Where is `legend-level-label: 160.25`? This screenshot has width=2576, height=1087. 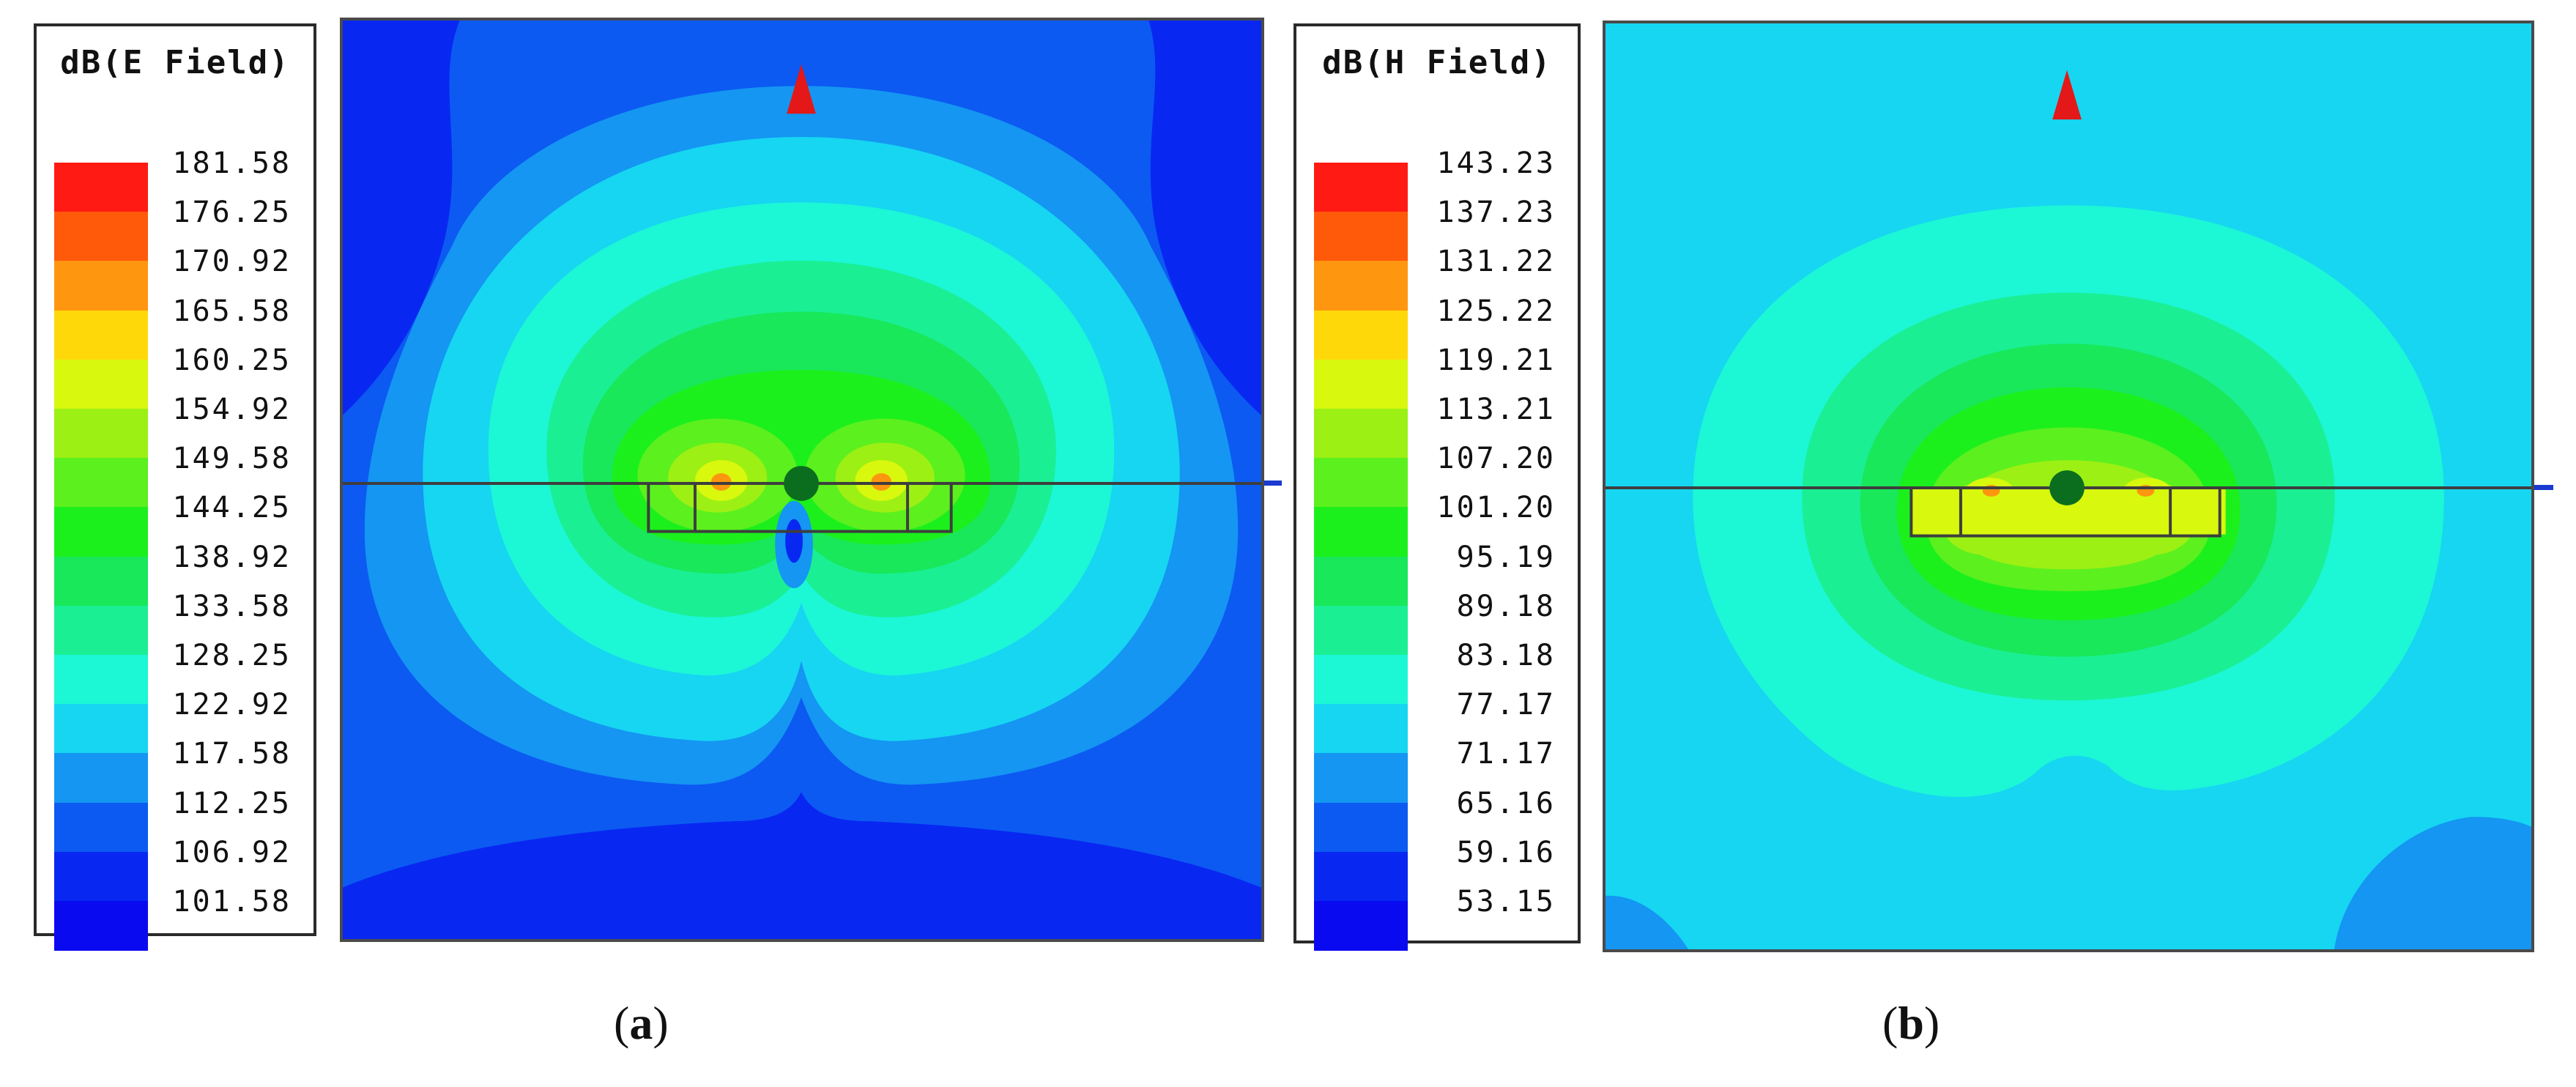 legend-level-label: 160.25 is located at coordinates (232, 360).